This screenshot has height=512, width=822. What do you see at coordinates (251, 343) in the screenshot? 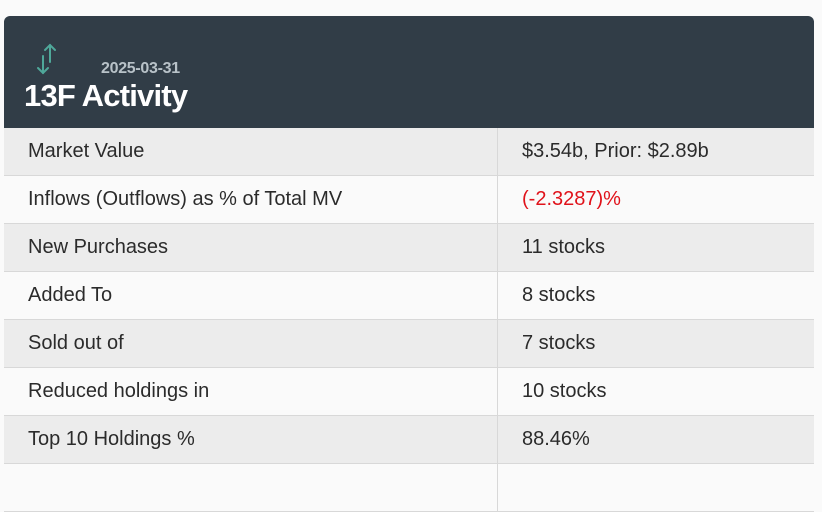
I see `row-label: Sold out of` at bounding box center [251, 343].